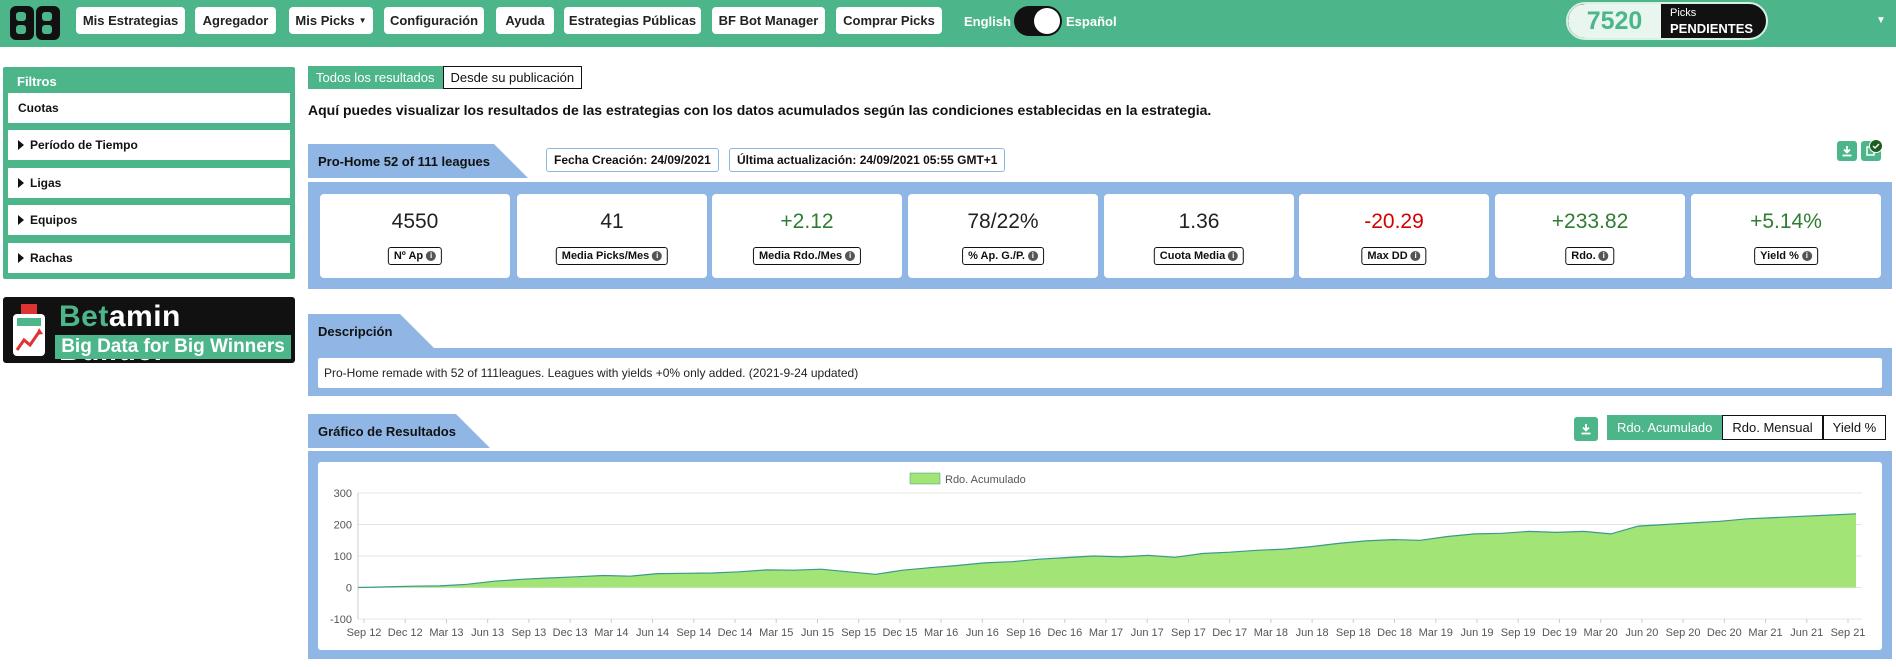  What do you see at coordinates (415, 256) in the screenshot?
I see `stat-label: Nº Ap i` at bounding box center [415, 256].